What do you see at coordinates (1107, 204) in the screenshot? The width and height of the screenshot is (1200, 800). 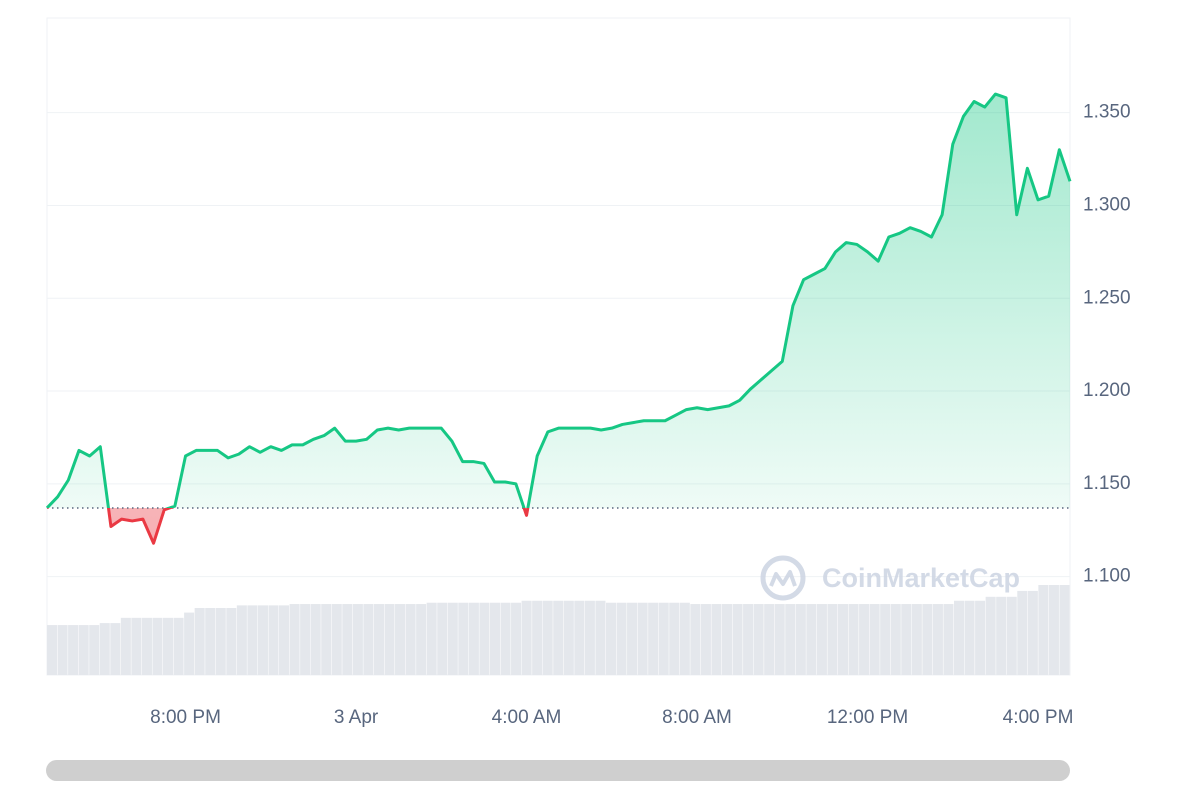 I see `y-tick-label: 1.300` at bounding box center [1107, 204].